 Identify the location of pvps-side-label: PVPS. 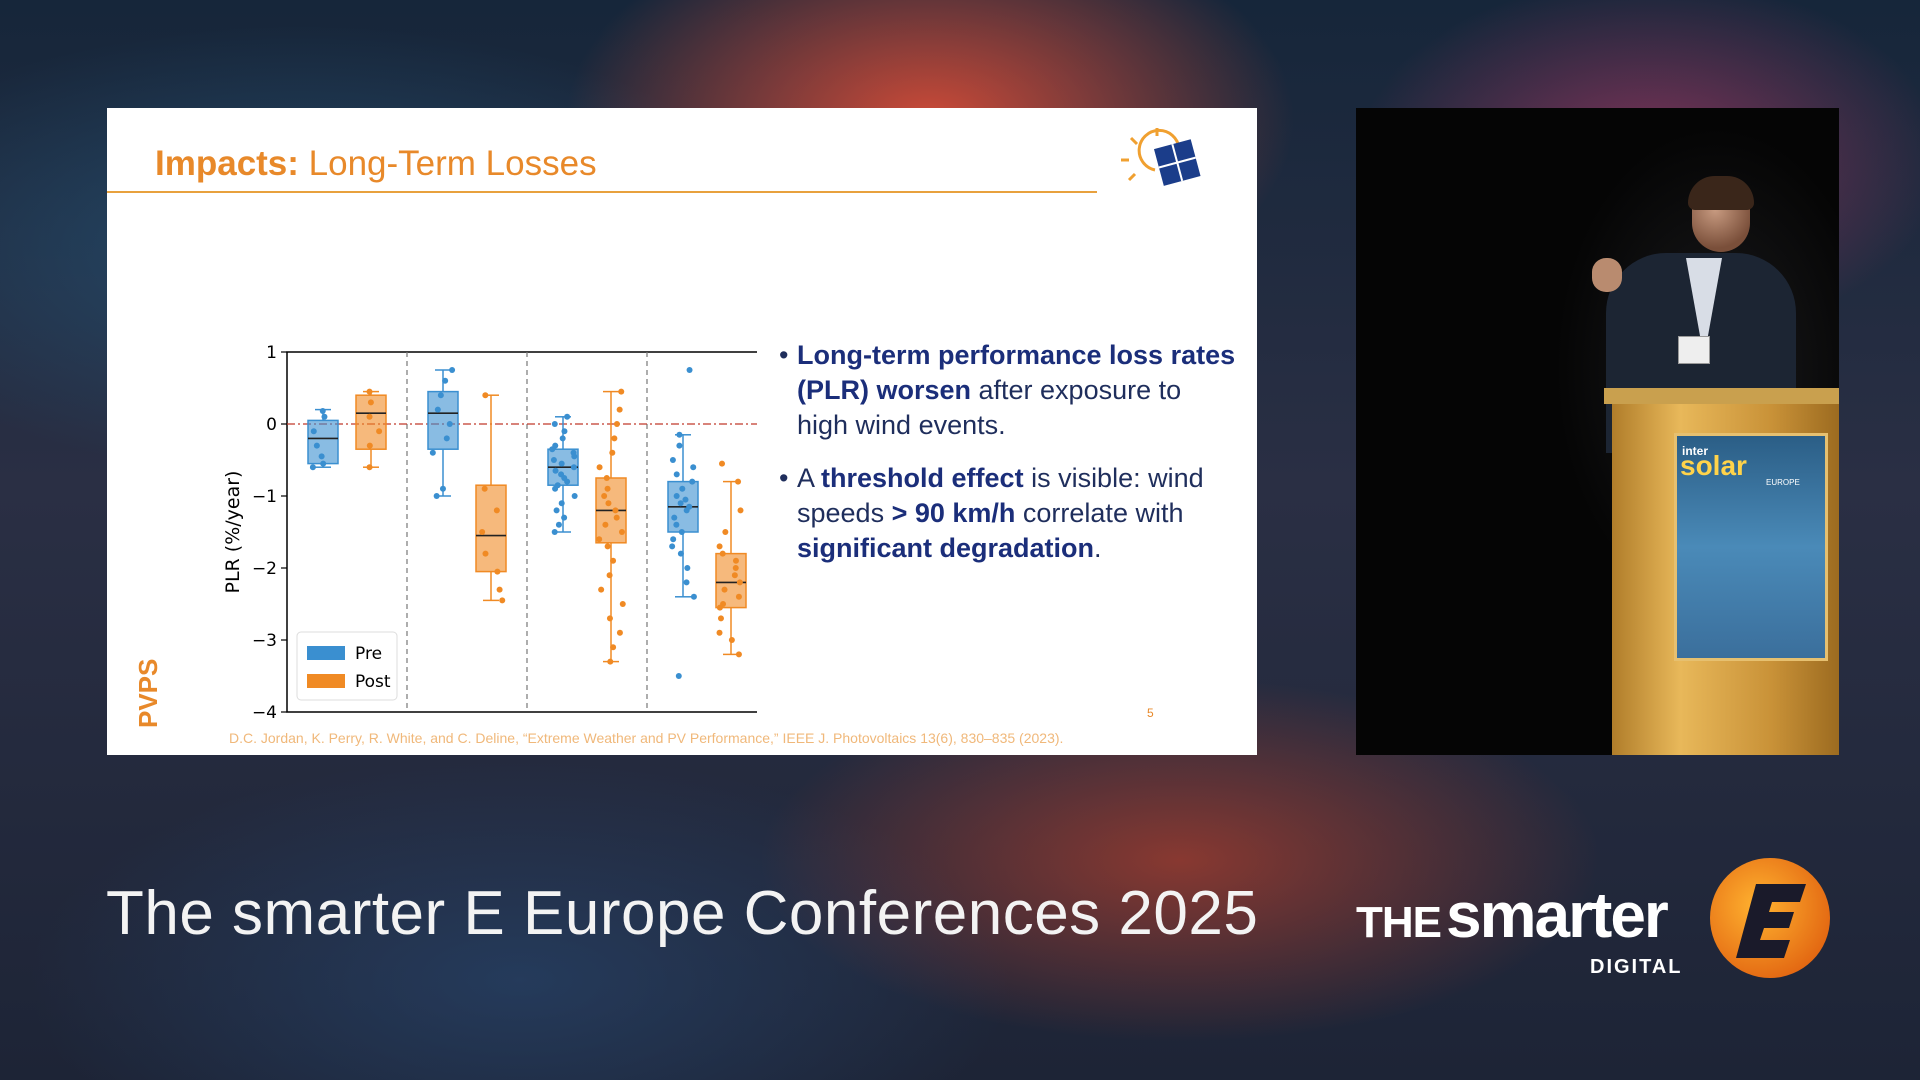
(148, 693).